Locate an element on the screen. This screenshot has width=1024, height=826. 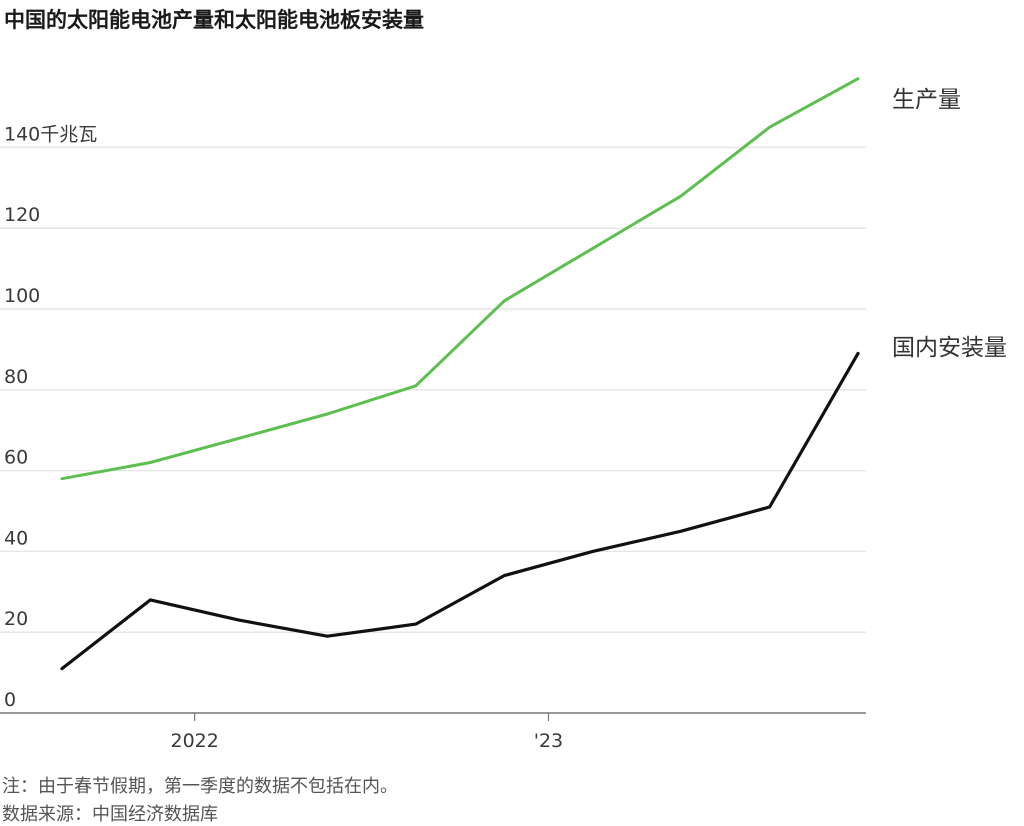
series-label: 生产量 is located at coordinates (926, 100).